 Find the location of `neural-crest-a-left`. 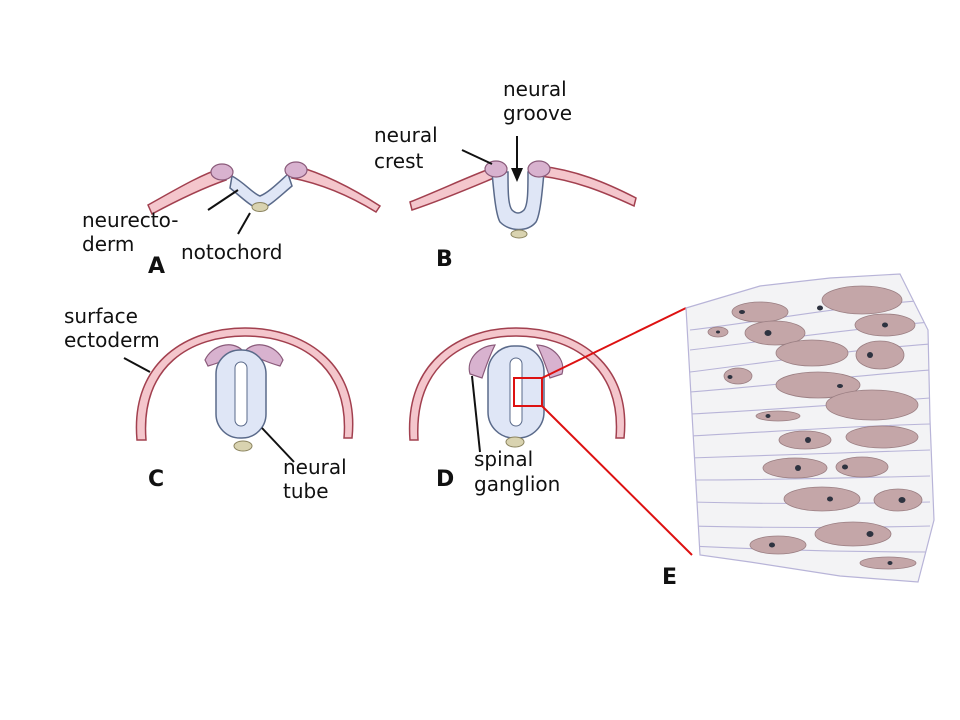

neural-crest-a-left is located at coordinates (222, 172).